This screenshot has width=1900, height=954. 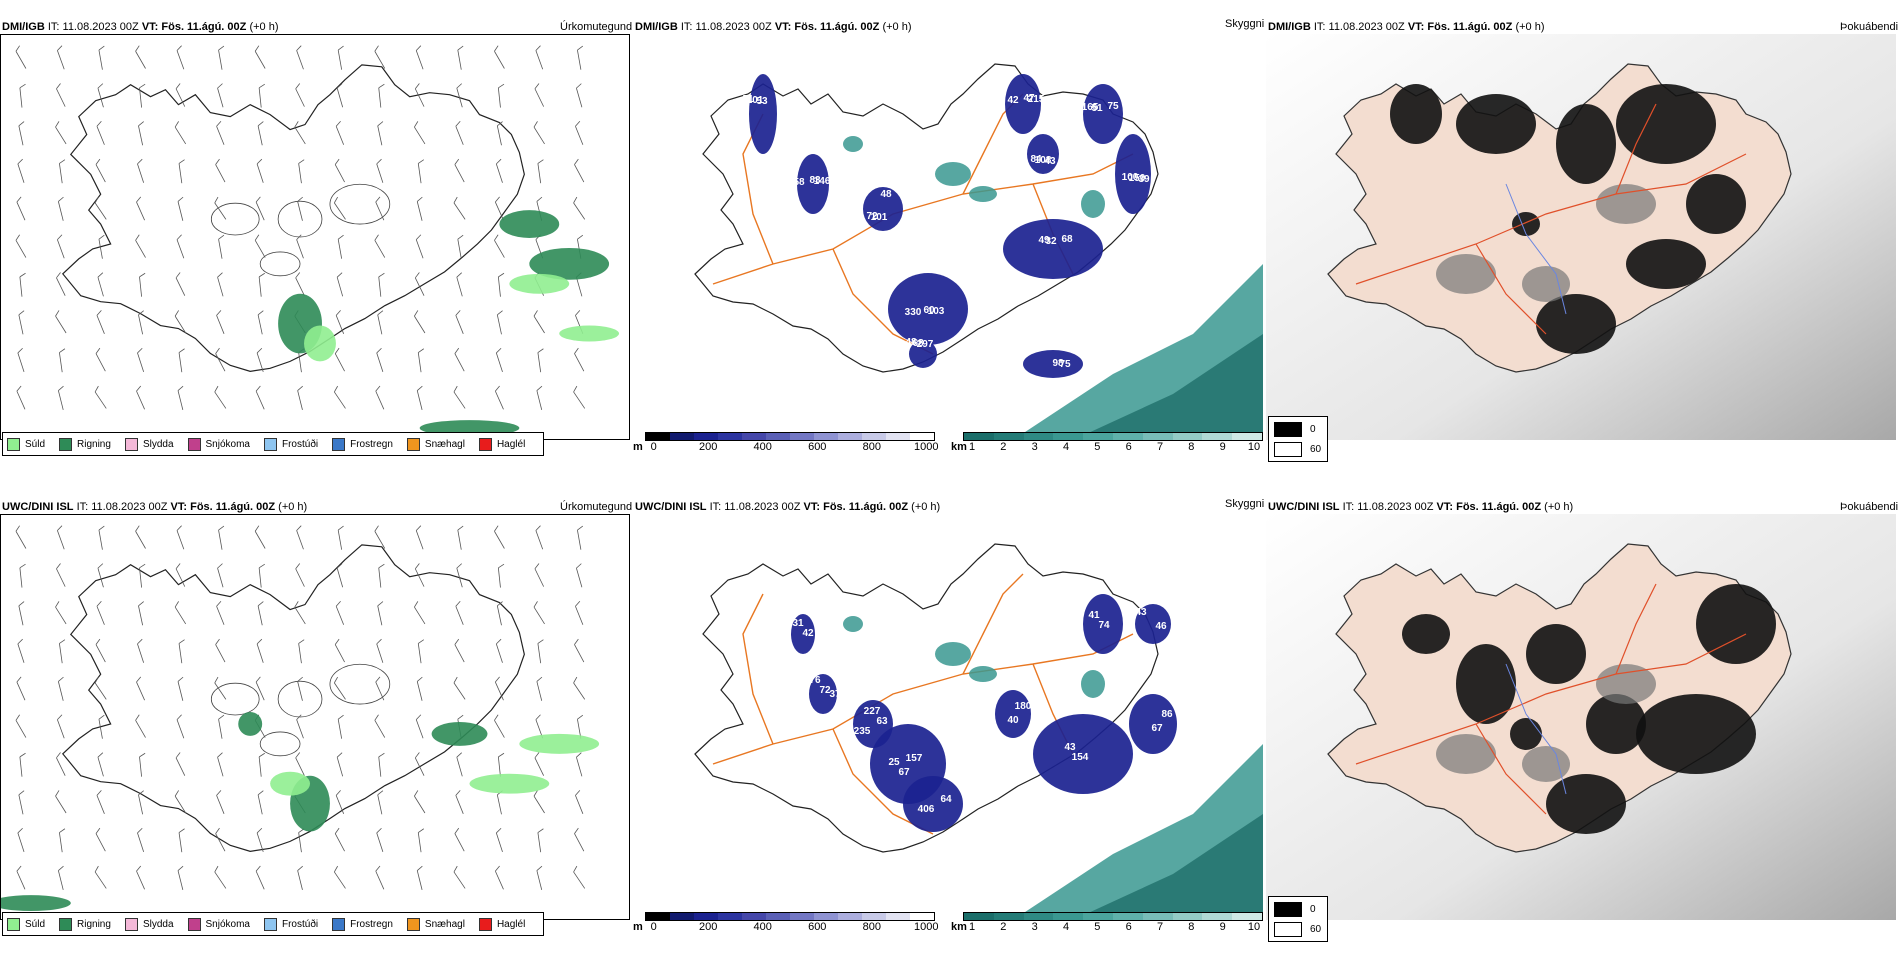 I want to click on valid-time: Fös. 11.ágú. 00Z, so click(x=1470, y=27).